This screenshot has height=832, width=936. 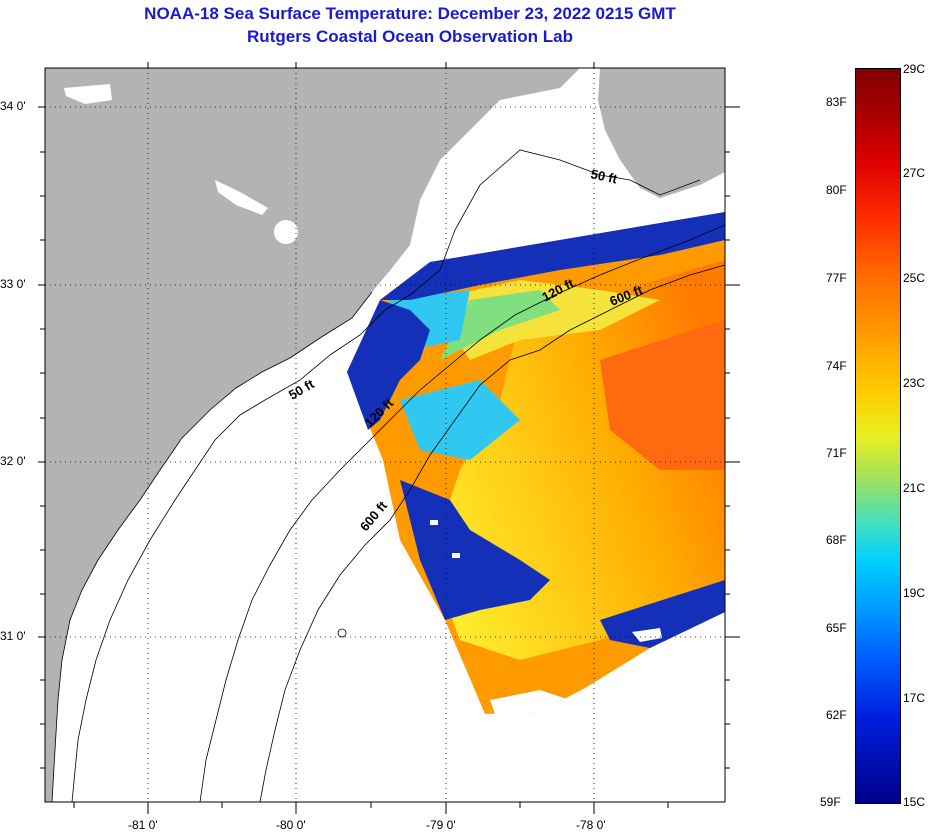 What do you see at coordinates (13, 636) in the screenshot?
I see `lat-label: 31 0'` at bounding box center [13, 636].